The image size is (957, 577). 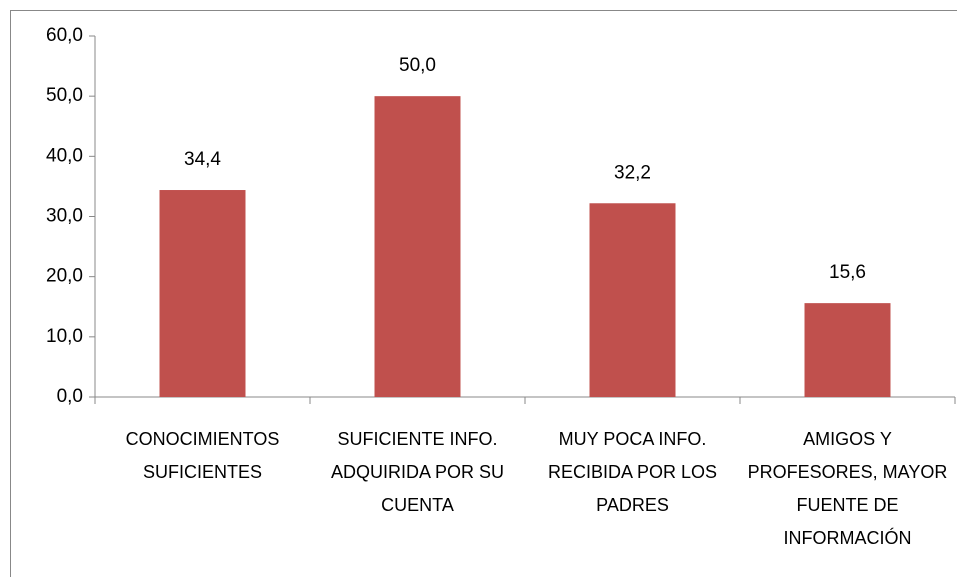 What do you see at coordinates (64, 336) in the screenshot?
I see `y-tick-label: 10,0` at bounding box center [64, 336].